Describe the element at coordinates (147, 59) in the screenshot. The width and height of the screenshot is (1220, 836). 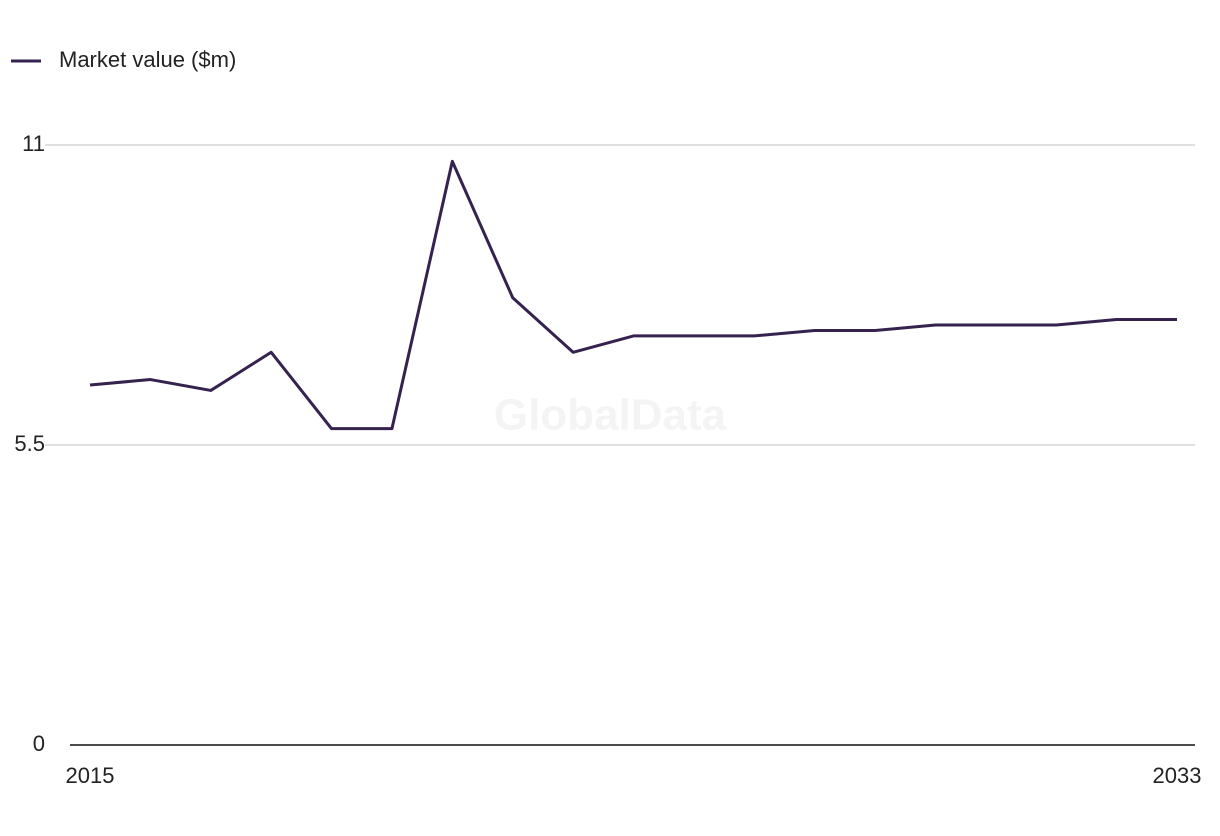
I see `legend-label: Market value ($m)` at that location.